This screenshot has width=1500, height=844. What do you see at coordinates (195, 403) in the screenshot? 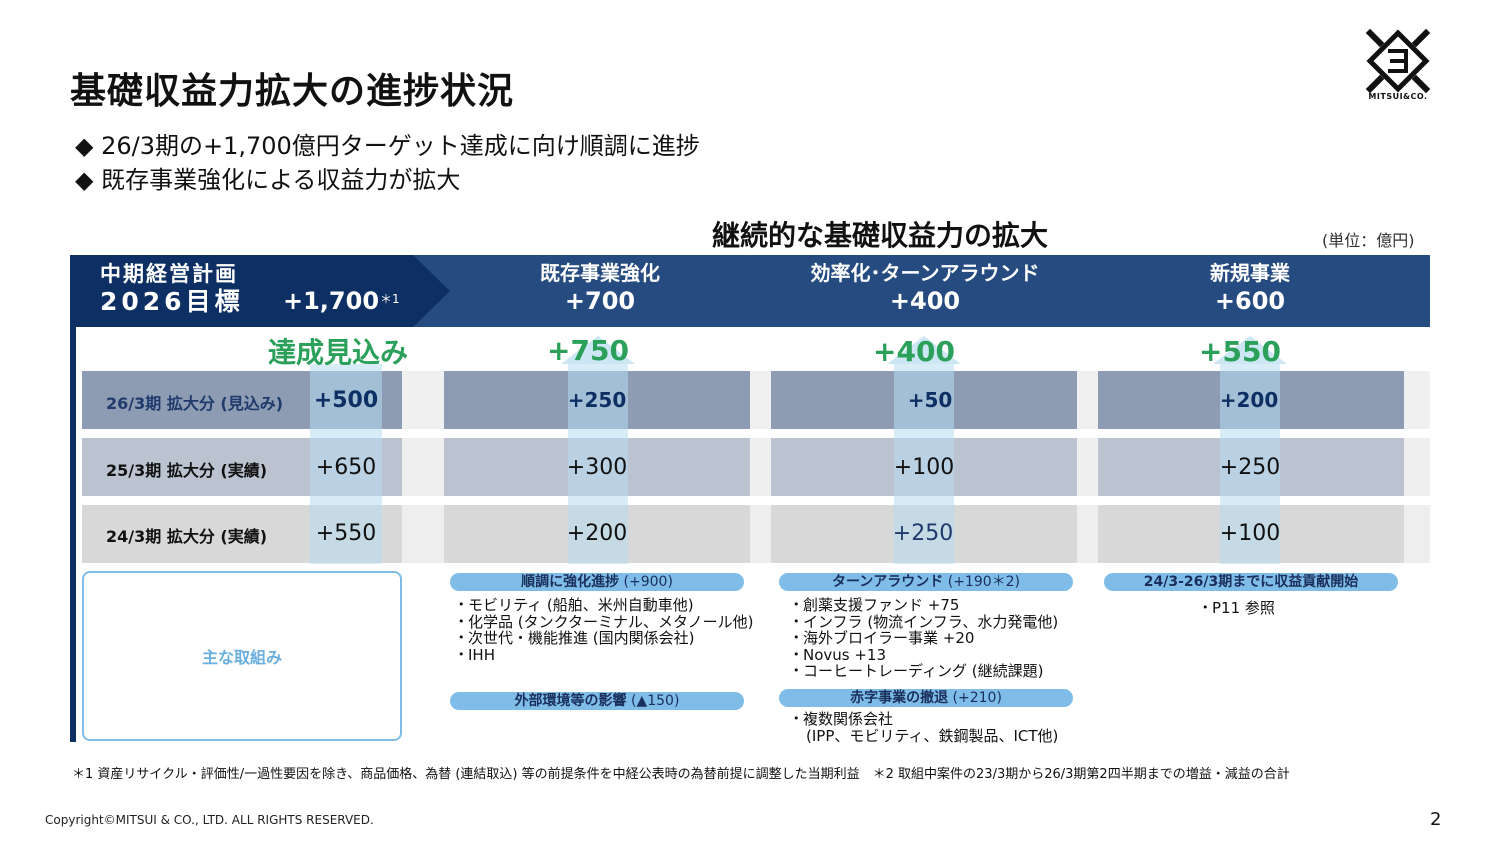
I see `row1-label: 26/3期 拡大分 (見込み)` at bounding box center [195, 403].